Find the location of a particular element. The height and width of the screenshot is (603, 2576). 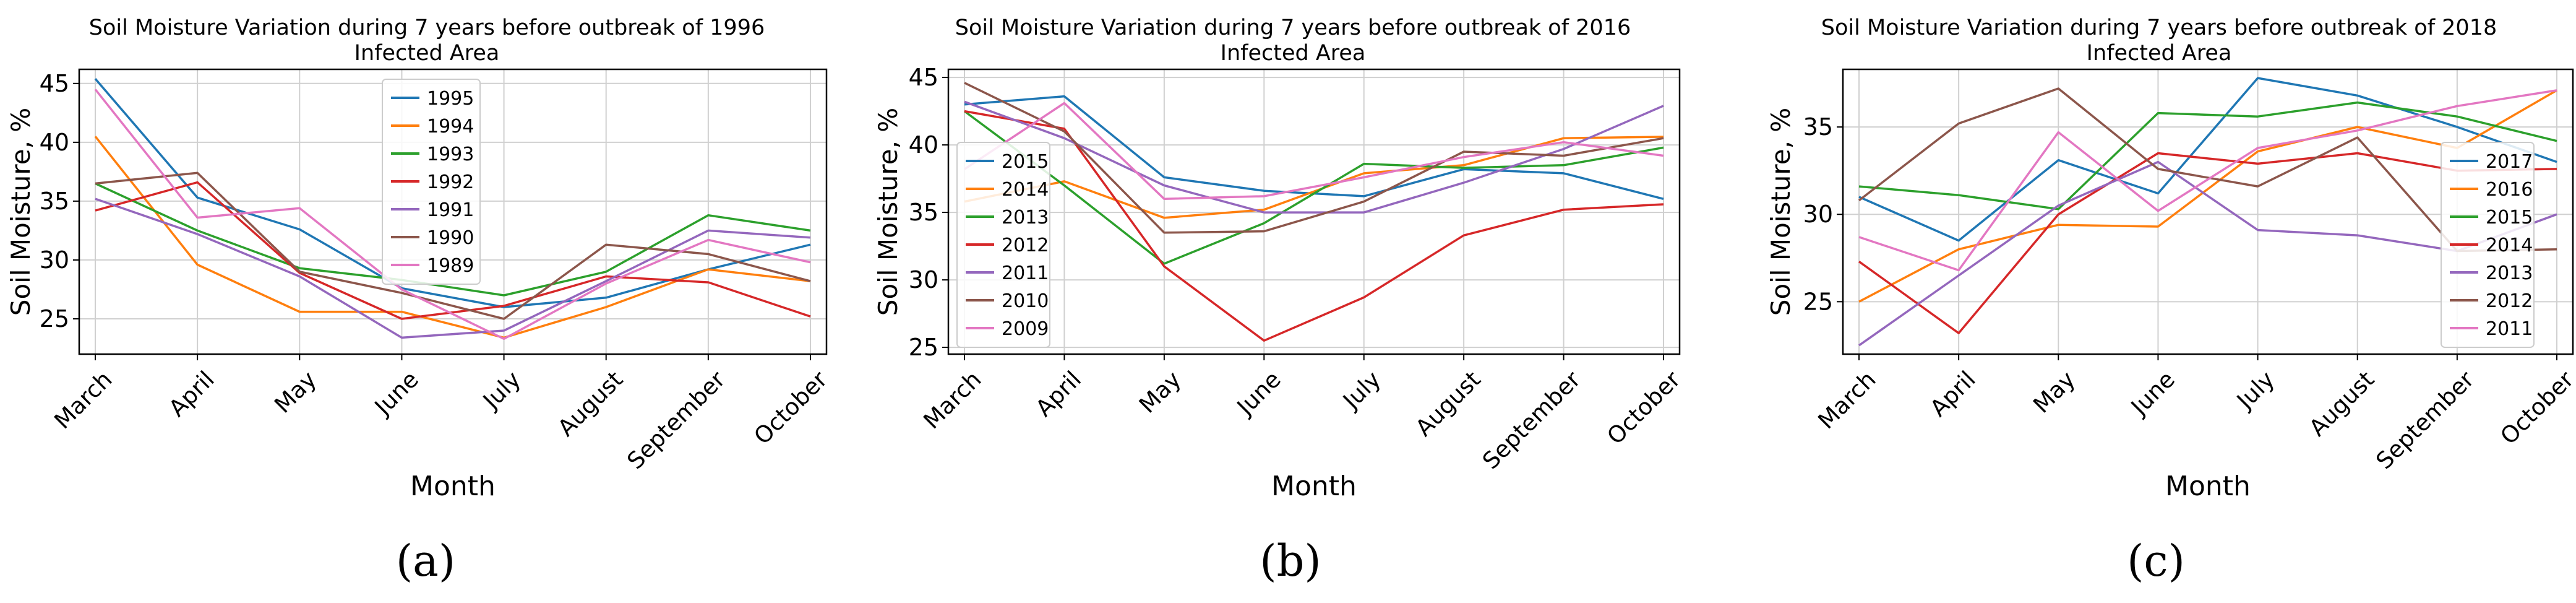

legend: 2017 2016 2015 2014 2013 2012 2011 is located at coordinates (2488, 245).